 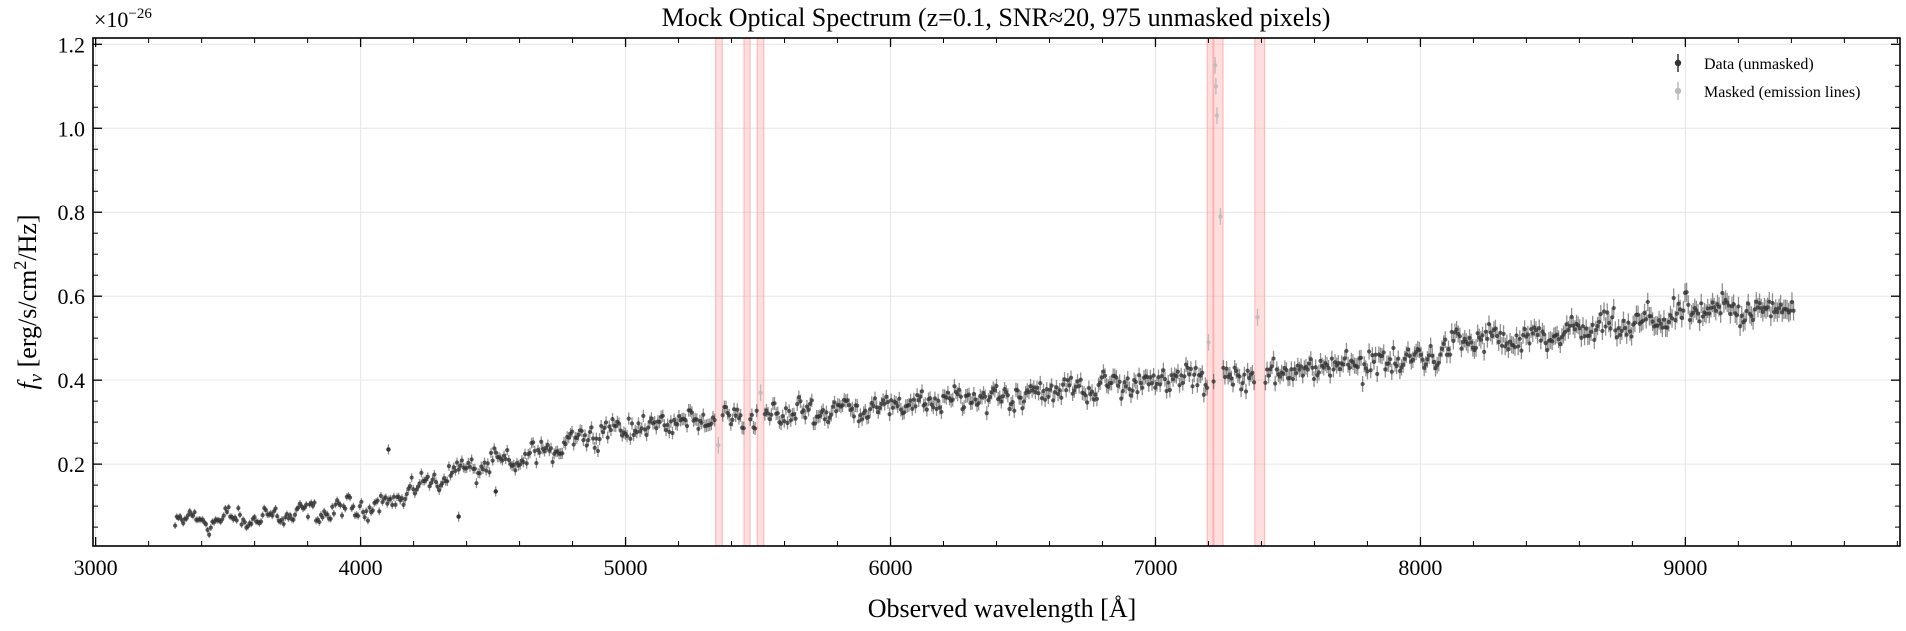 What do you see at coordinates (495, 491) in the screenshot?
I see `outlier-marker` at bounding box center [495, 491].